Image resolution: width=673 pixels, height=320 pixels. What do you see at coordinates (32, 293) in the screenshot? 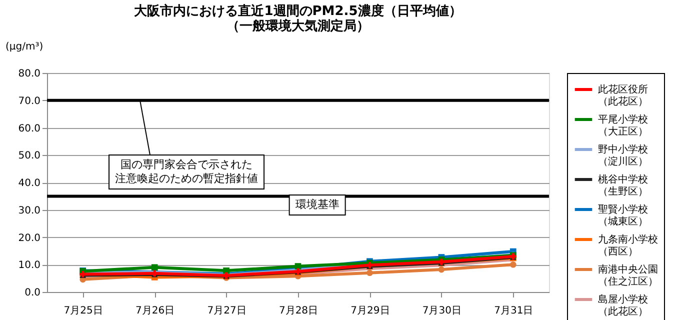
I see `y-tick-label: 0.0` at bounding box center [32, 293].